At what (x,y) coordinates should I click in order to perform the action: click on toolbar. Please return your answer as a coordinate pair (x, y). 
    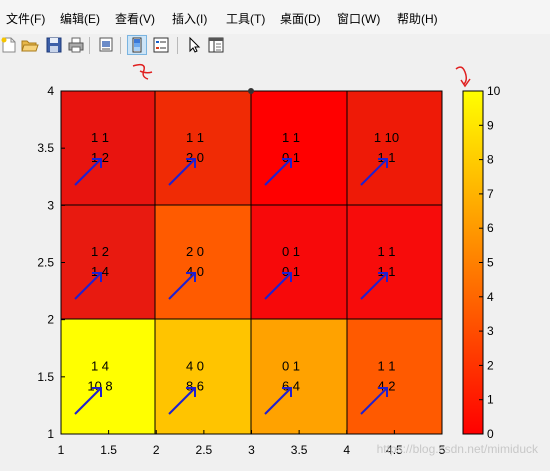
    Looking at the image, I should click on (275, 46).